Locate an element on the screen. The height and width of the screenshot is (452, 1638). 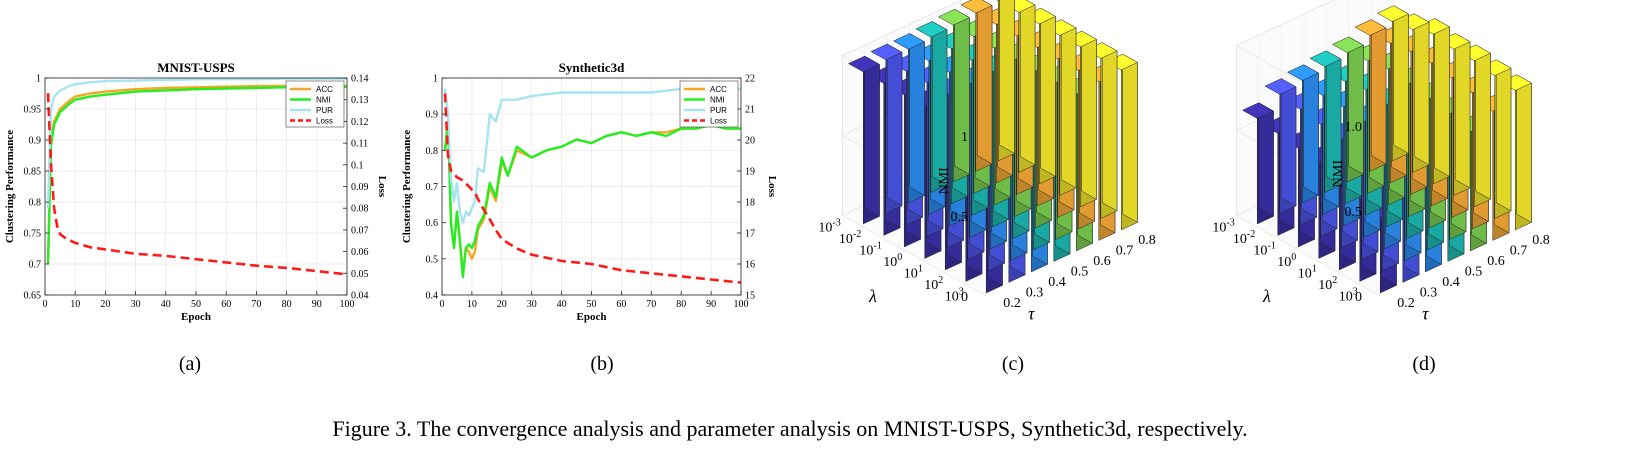
lambda-tick-label: 10⁻¹ is located at coordinates (1264, 249).